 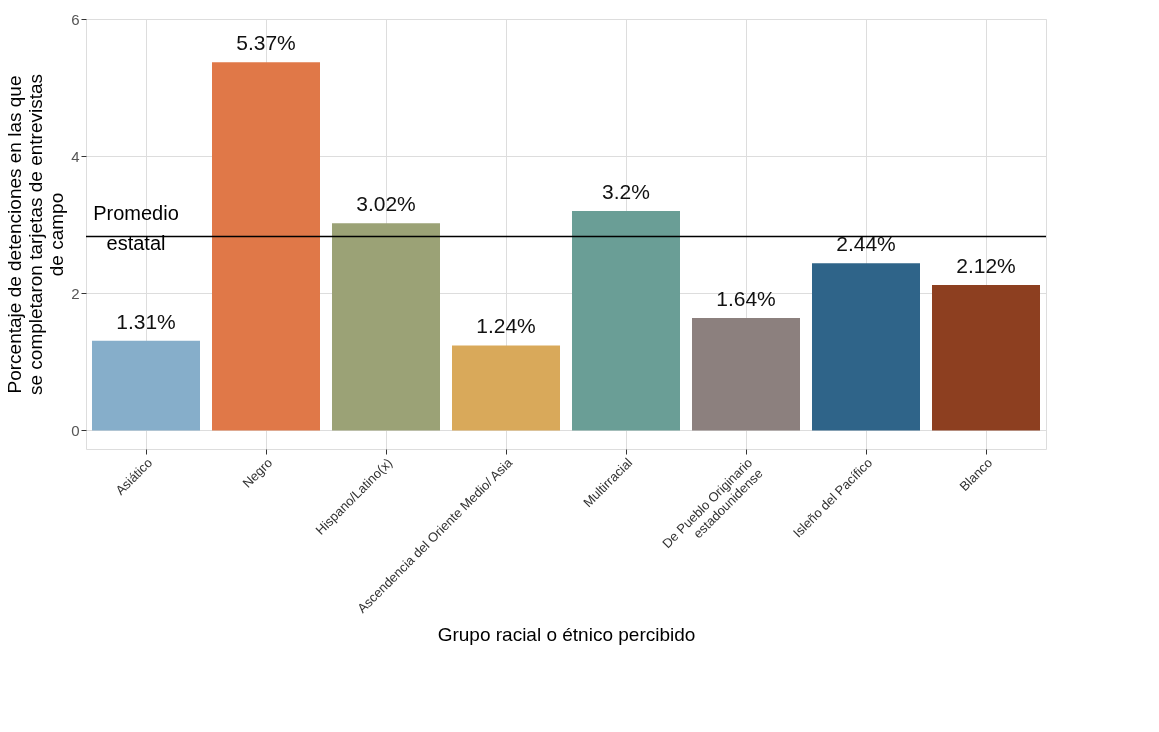 What do you see at coordinates (36, 234) in the screenshot?
I see `y-axis-title: Porcentaje de detenciones en las que se completaron tarjetas de entrevistas de campo` at bounding box center [36, 234].